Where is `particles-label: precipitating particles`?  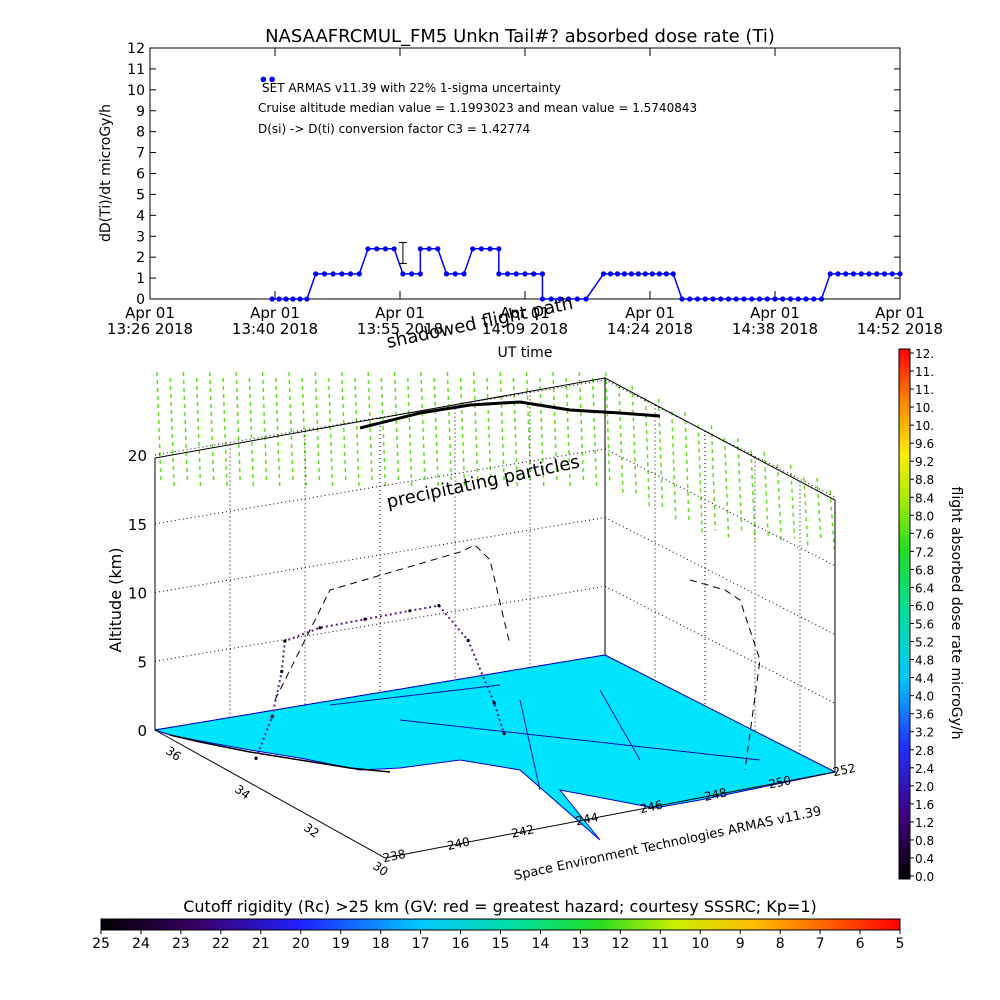 particles-label: precipitating particles is located at coordinates (483, 481).